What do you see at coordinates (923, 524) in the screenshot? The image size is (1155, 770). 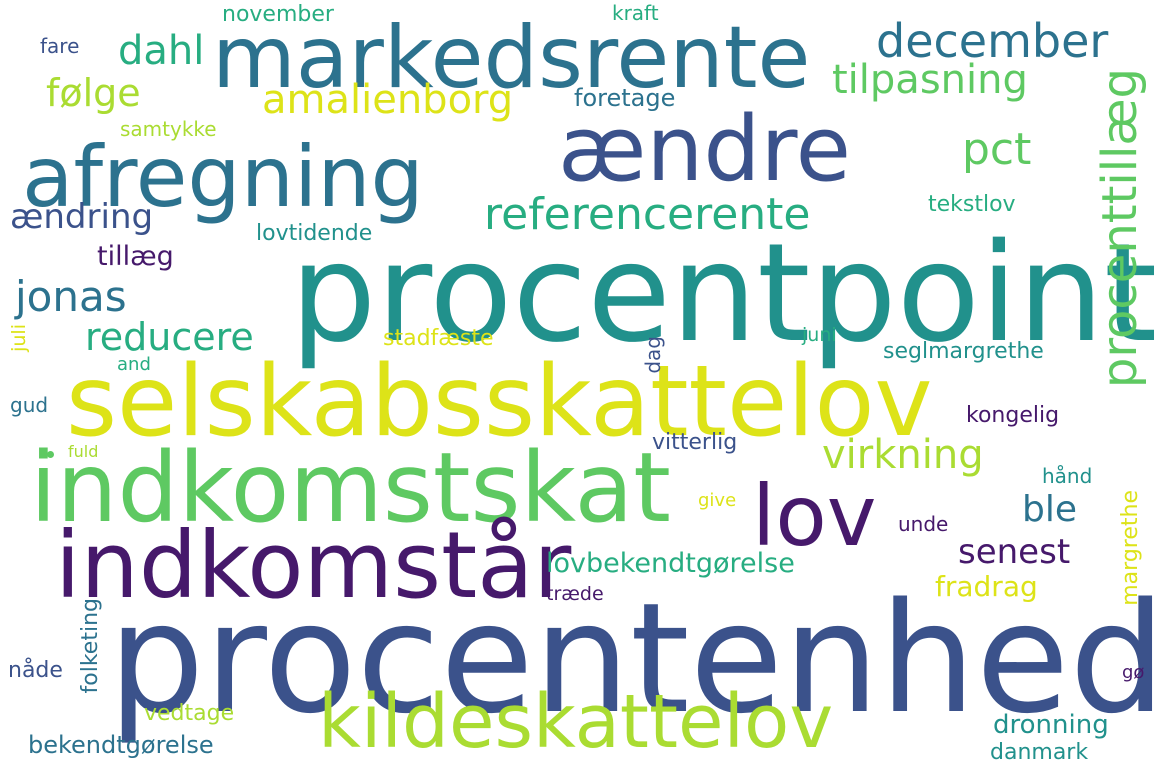 I see `word-unde: unde` at bounding box center [923, 524].